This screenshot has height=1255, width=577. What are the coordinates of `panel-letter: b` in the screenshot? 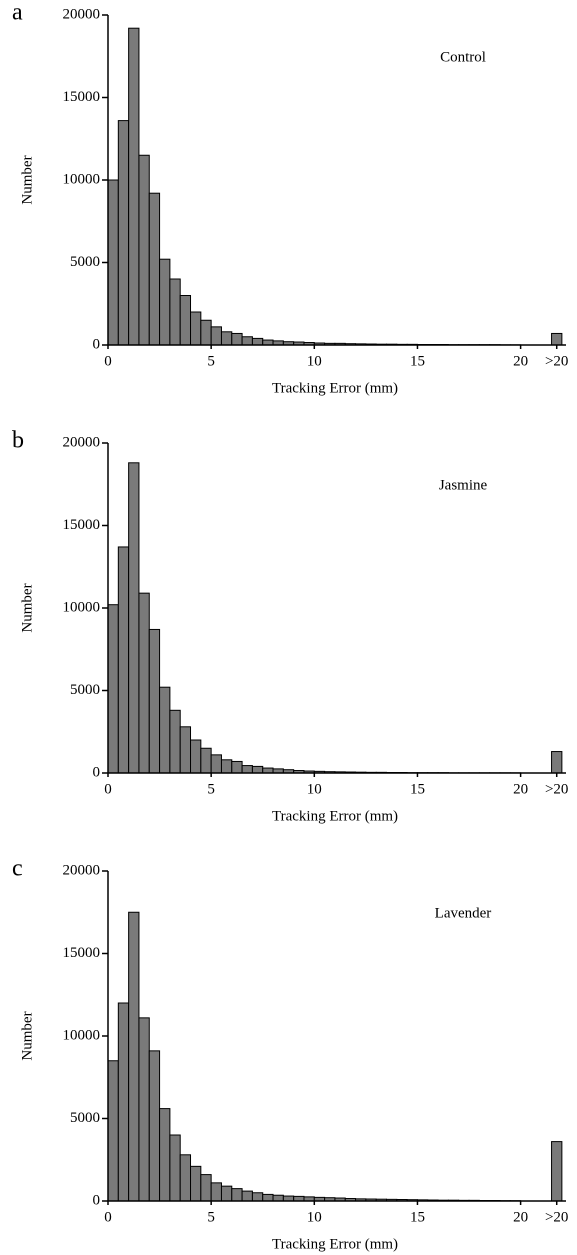 It's located at (18, 441).